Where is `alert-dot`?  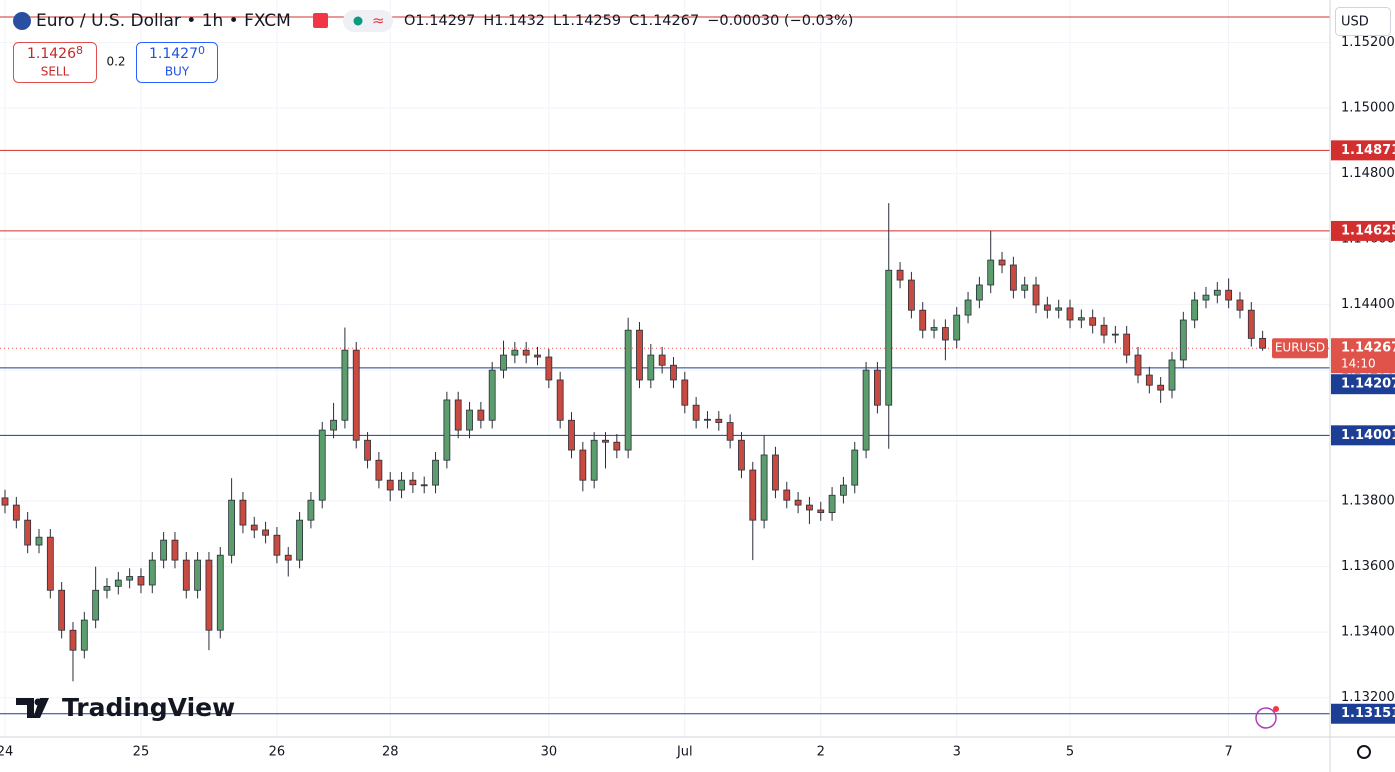
alert-dot is located at coordinates (1276, 709).